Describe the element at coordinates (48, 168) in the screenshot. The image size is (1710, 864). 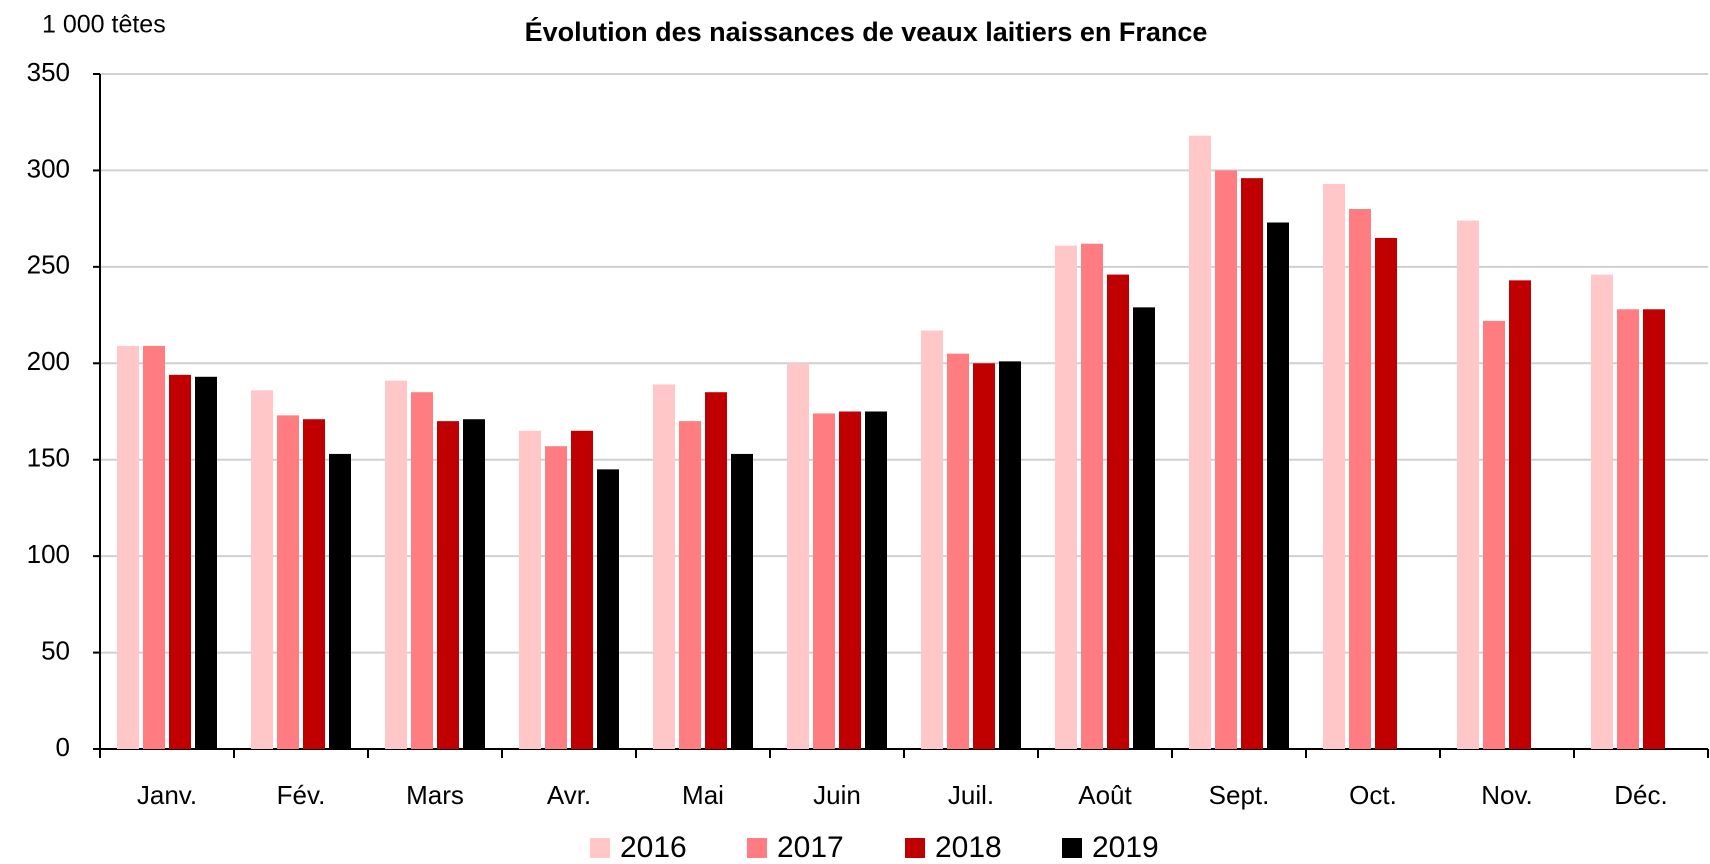
I see `y-tick-label: 300` at that location.